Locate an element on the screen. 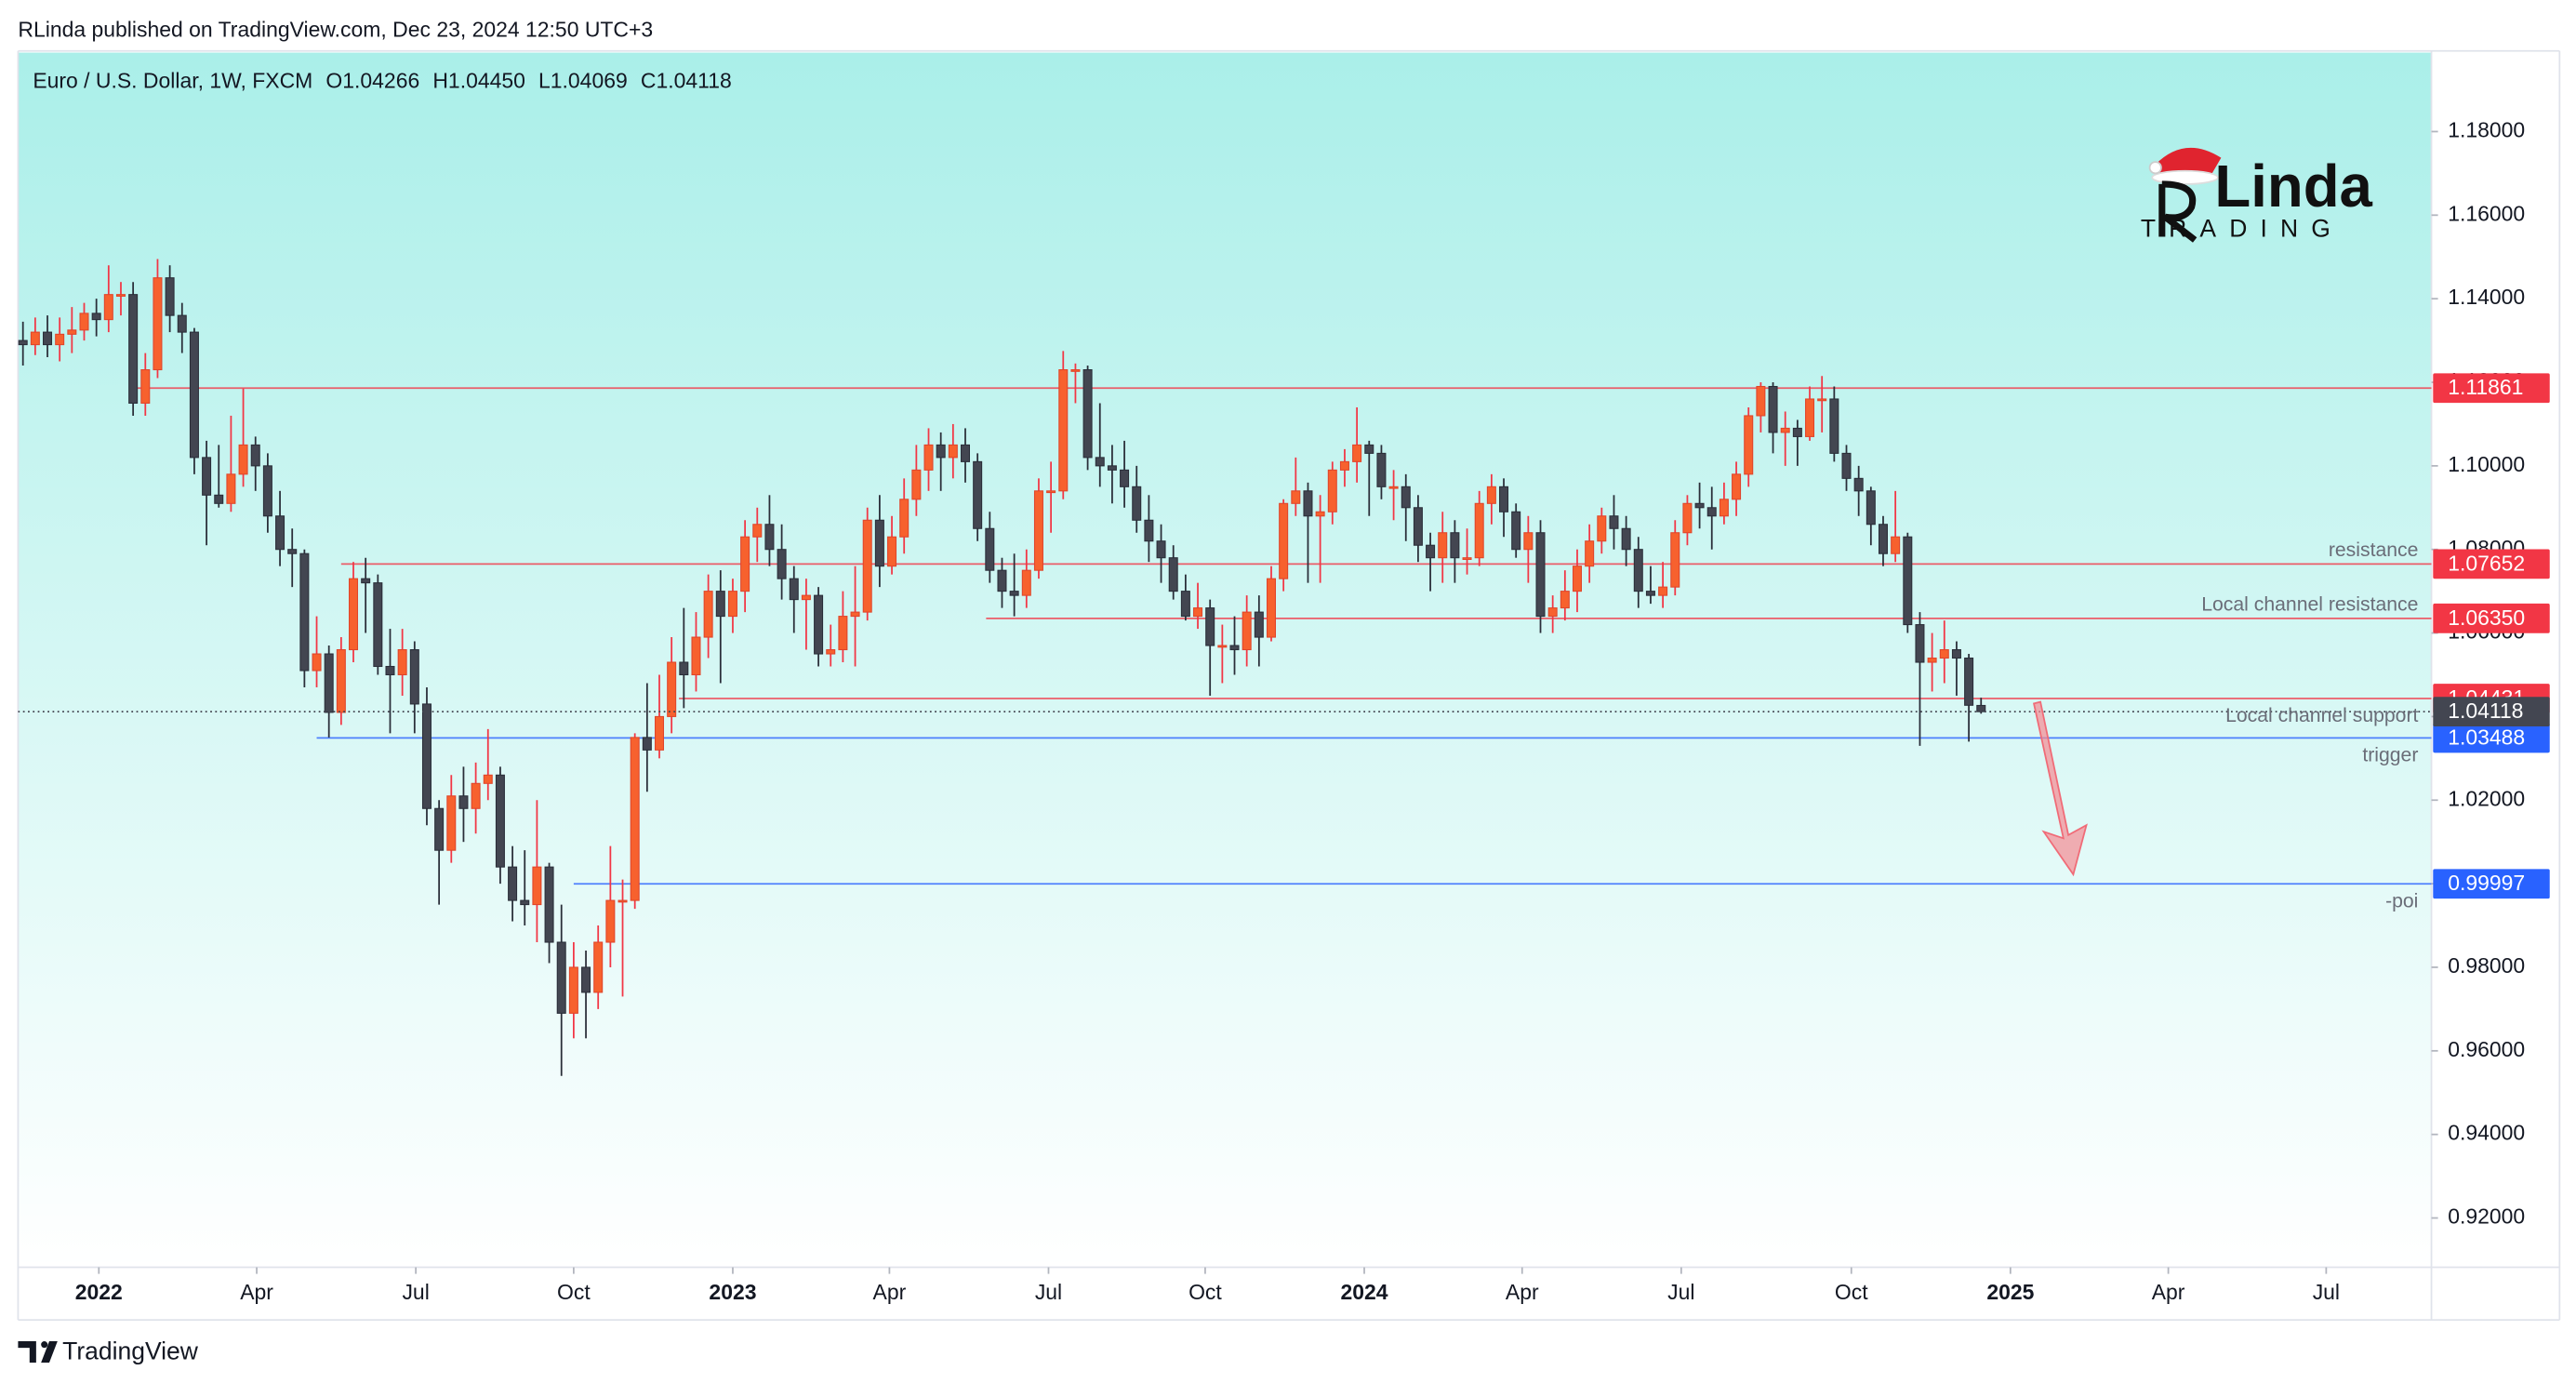 This screenshot has height=1384, width=2576. y-tick-label: 0.96000 is located at coordinates (2486, 1049).